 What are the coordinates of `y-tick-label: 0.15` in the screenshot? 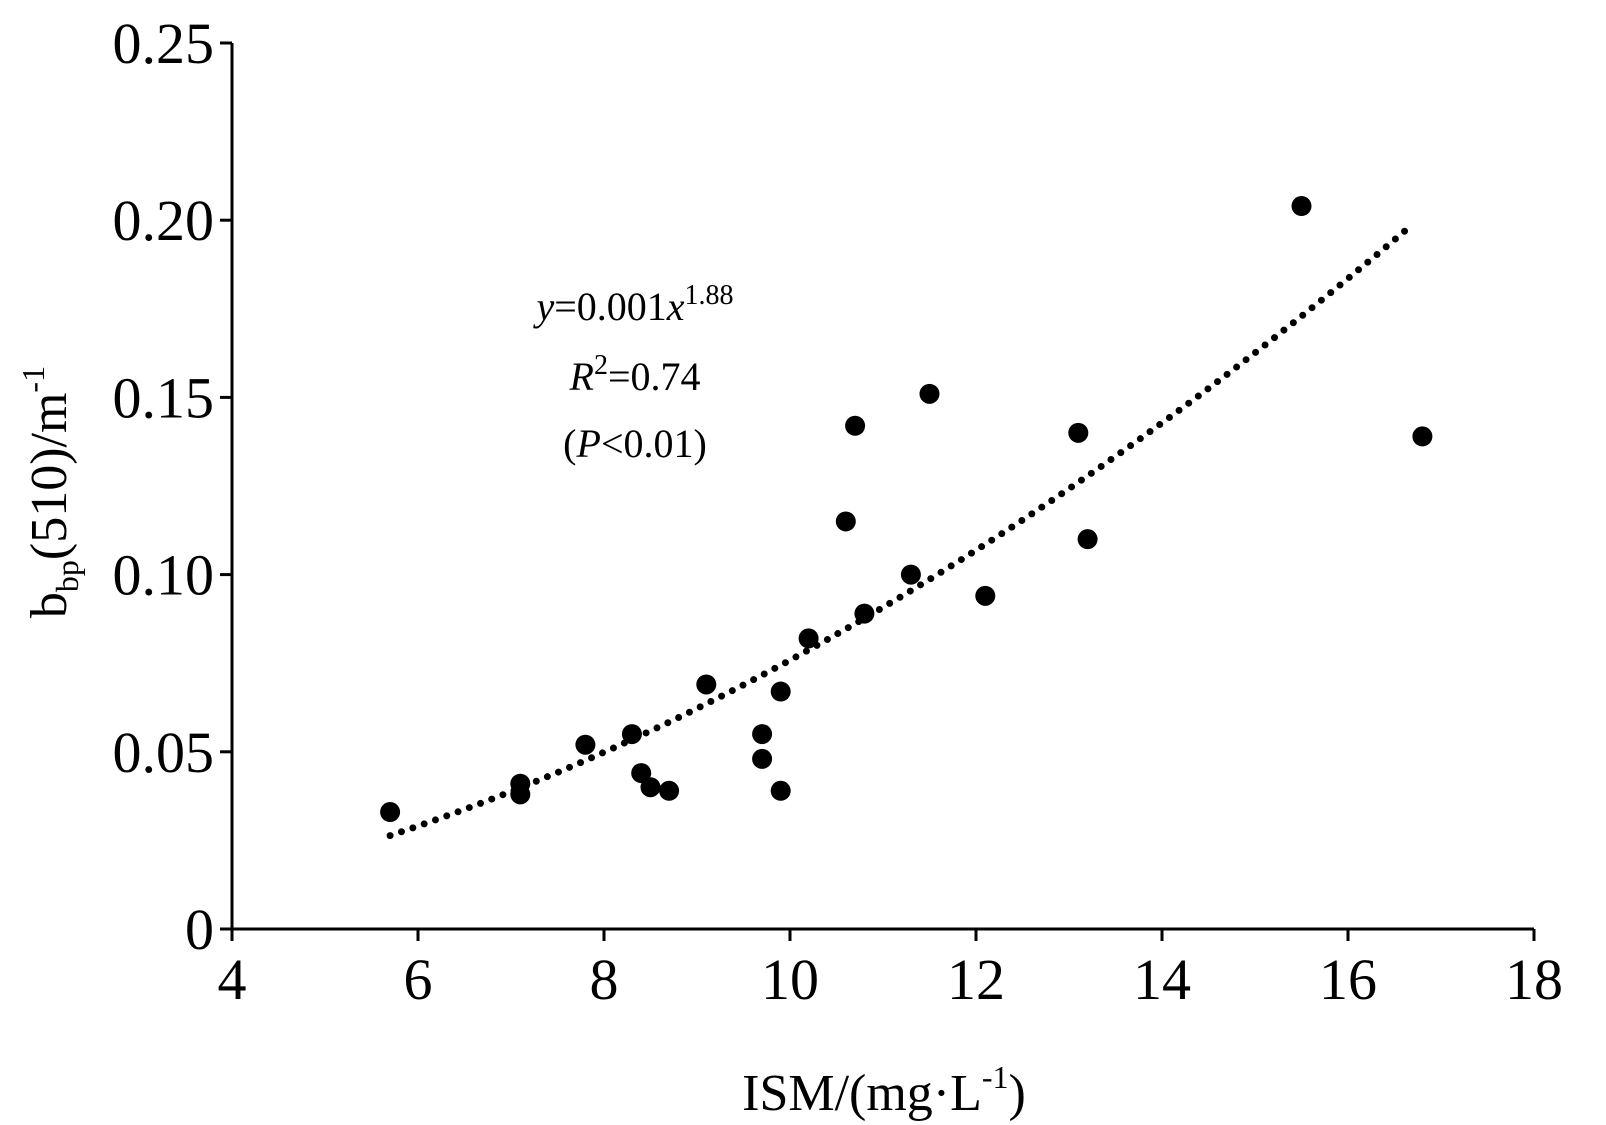 It's located at (164, 397).